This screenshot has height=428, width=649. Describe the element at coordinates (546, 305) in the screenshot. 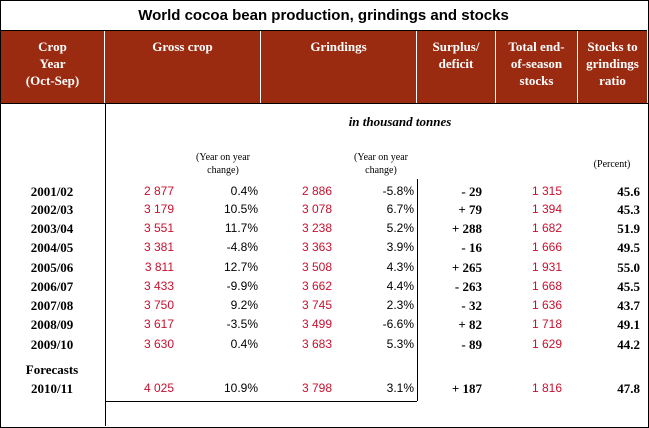

I see `stocks-cell: 1 636` at that location.